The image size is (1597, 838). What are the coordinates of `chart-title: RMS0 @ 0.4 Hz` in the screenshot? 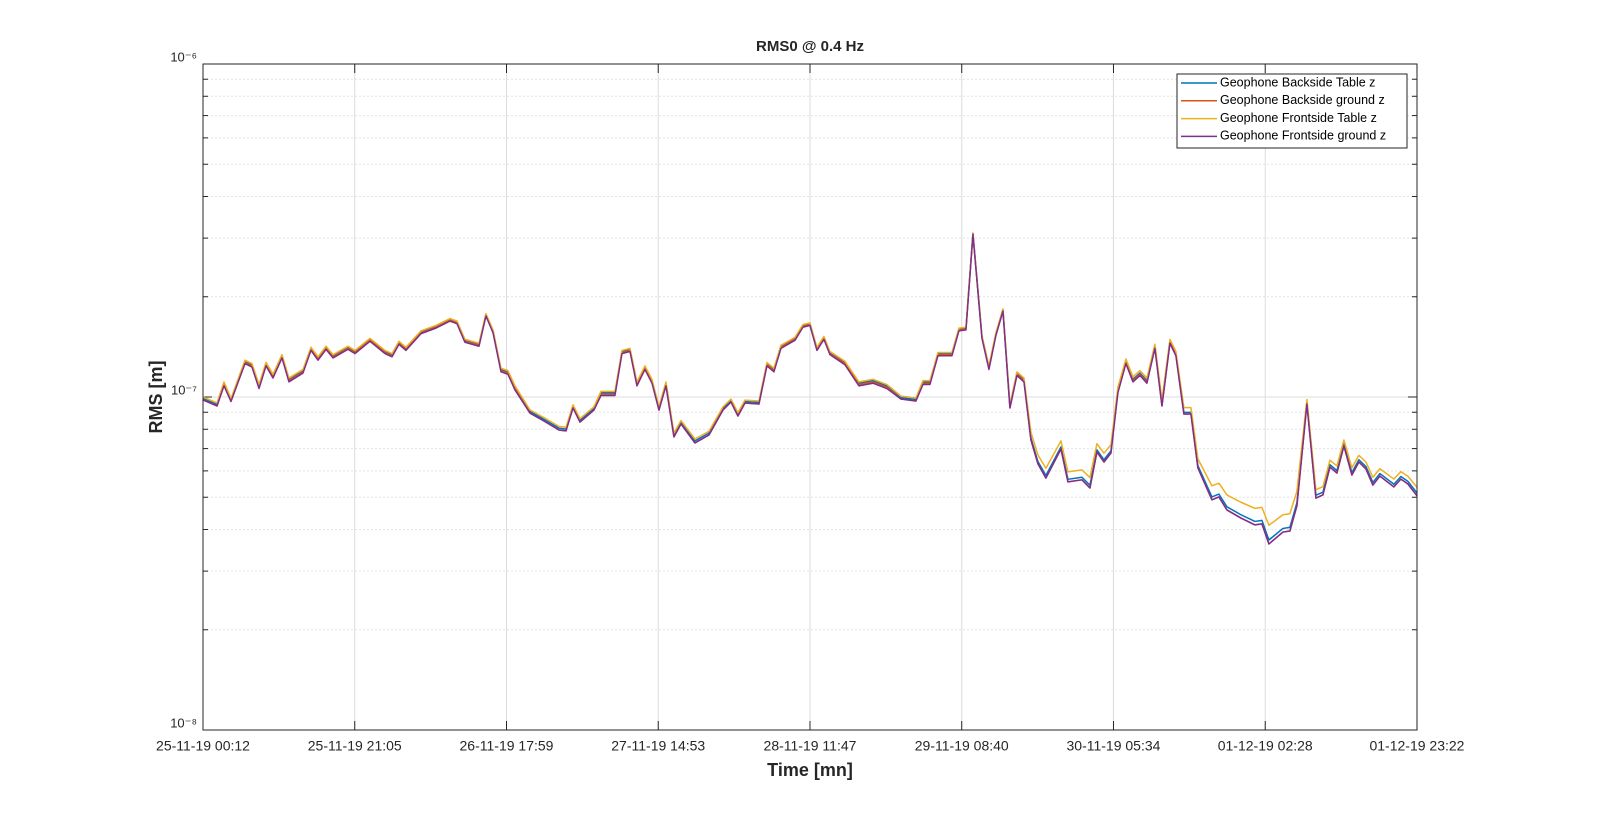 It's located at (810, 46).